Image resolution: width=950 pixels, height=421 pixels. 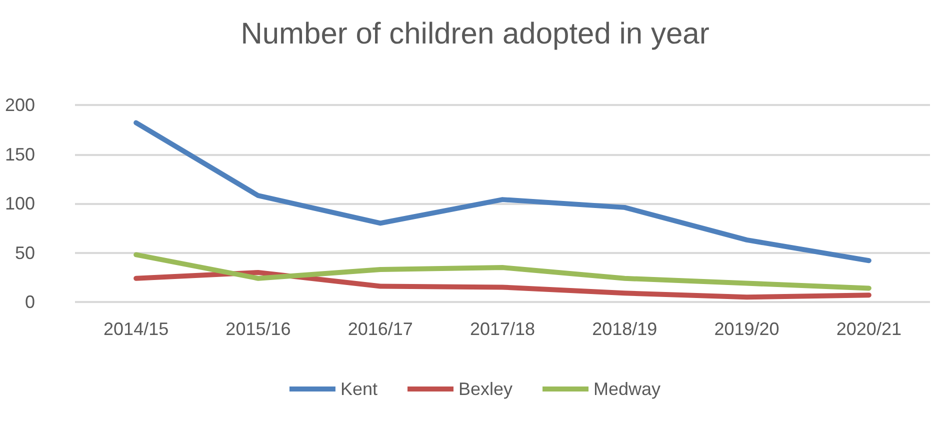 I want to click on legend-label: Bexley, so click(x=485, y=389).